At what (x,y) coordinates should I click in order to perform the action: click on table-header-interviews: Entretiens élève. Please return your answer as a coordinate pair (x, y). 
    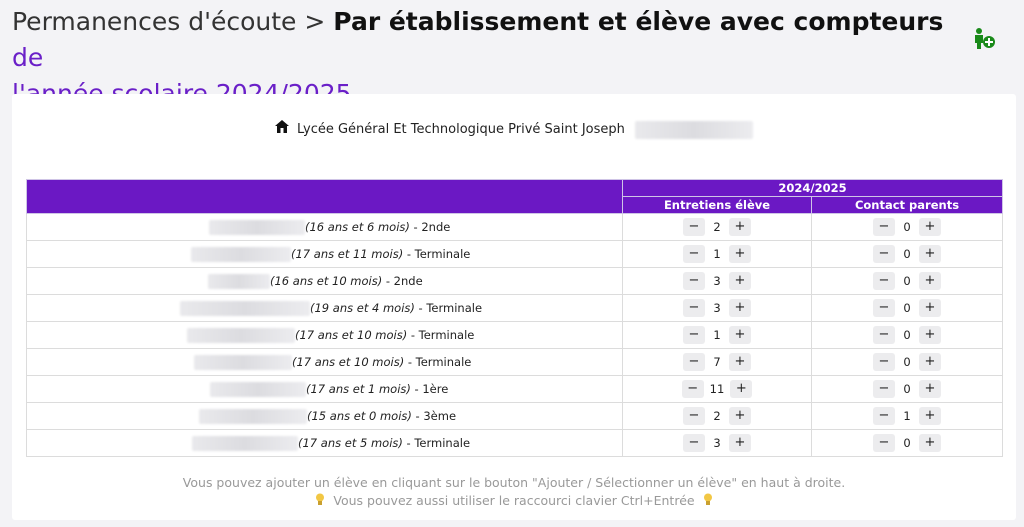
    Looking at the image, I should click on (717, 205).